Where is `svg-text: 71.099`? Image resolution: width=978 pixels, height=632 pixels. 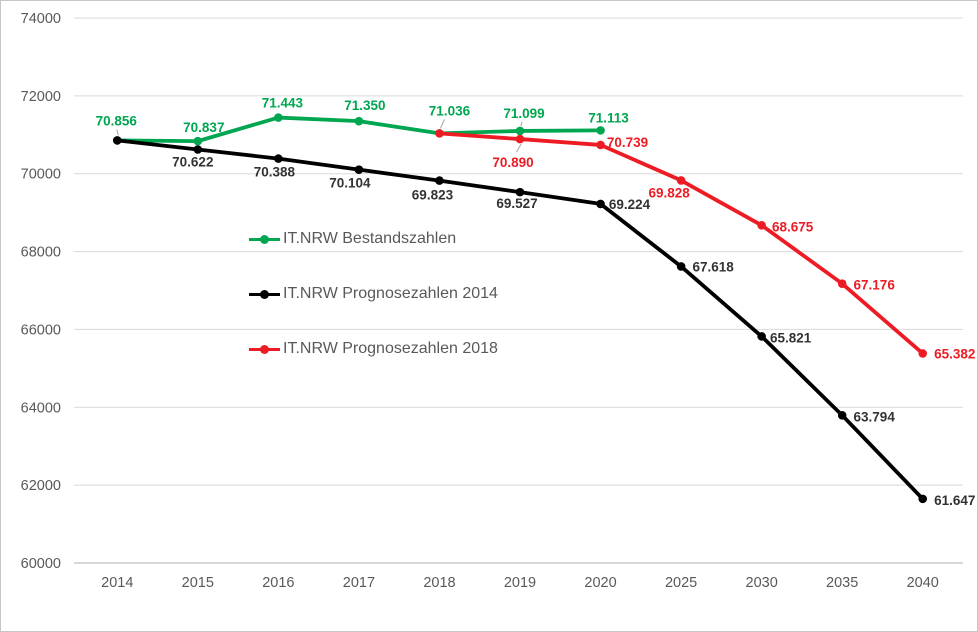 svg-text: 71.099 is located at coordinates (523, 113).